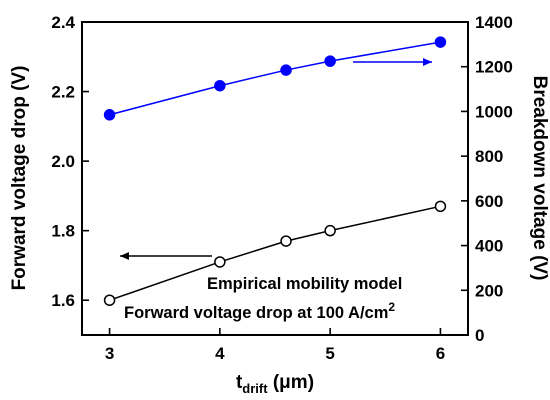  I want to click on right-axis-arrow-head, so click(427, 62).